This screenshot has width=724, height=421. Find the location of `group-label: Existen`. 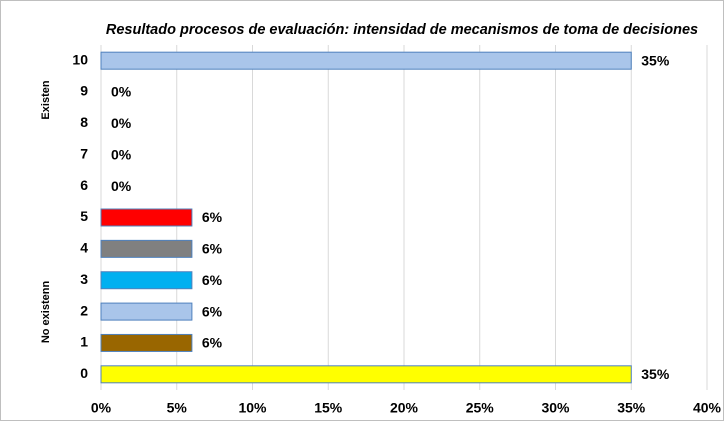

group-label: Existen is located at coordinates (46, 99).